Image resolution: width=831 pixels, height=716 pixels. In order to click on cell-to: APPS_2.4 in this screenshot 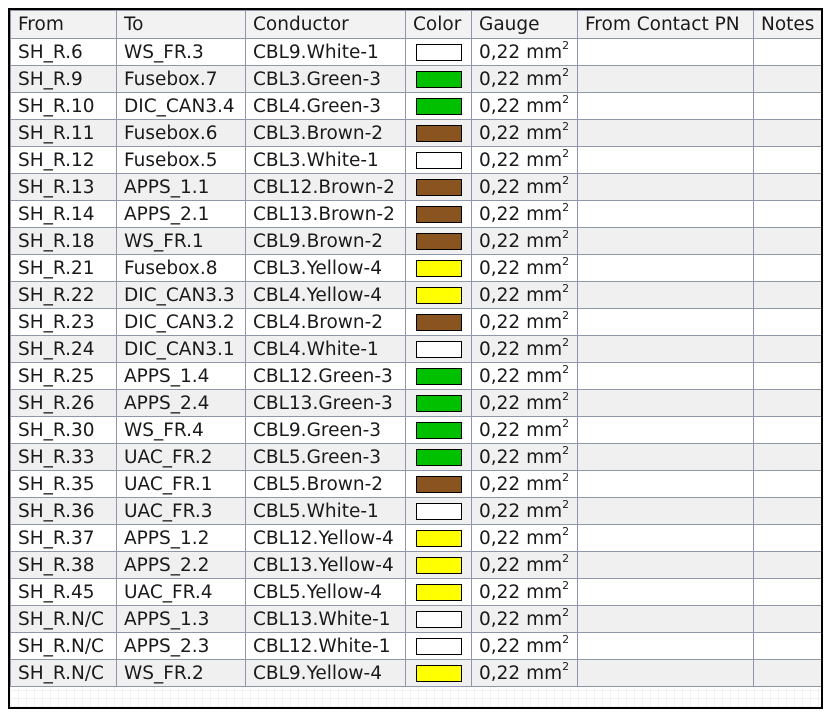, I will do `click(181, 403)`.